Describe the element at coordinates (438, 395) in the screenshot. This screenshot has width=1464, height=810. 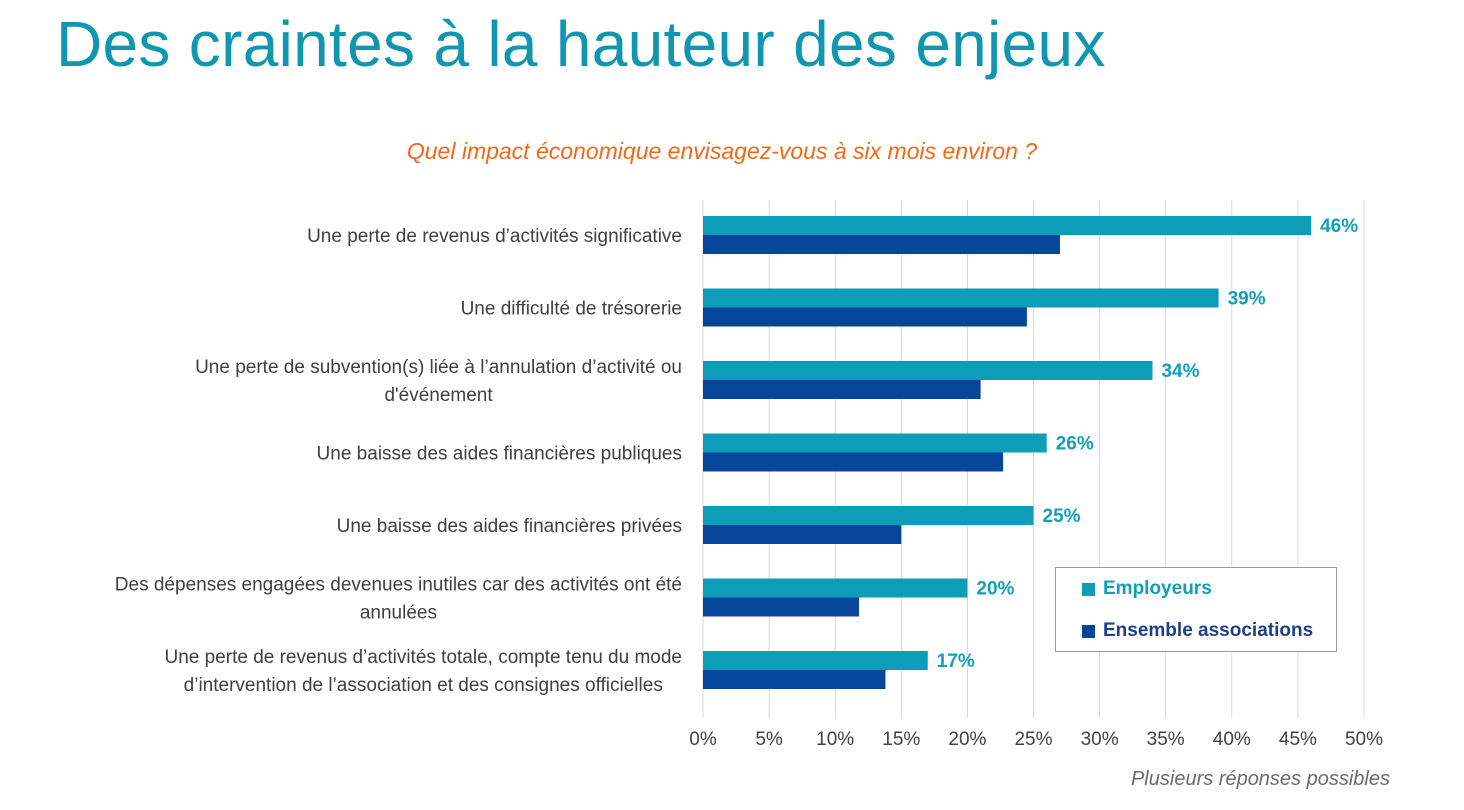
I see `category-label-line: d'événement` at that location.